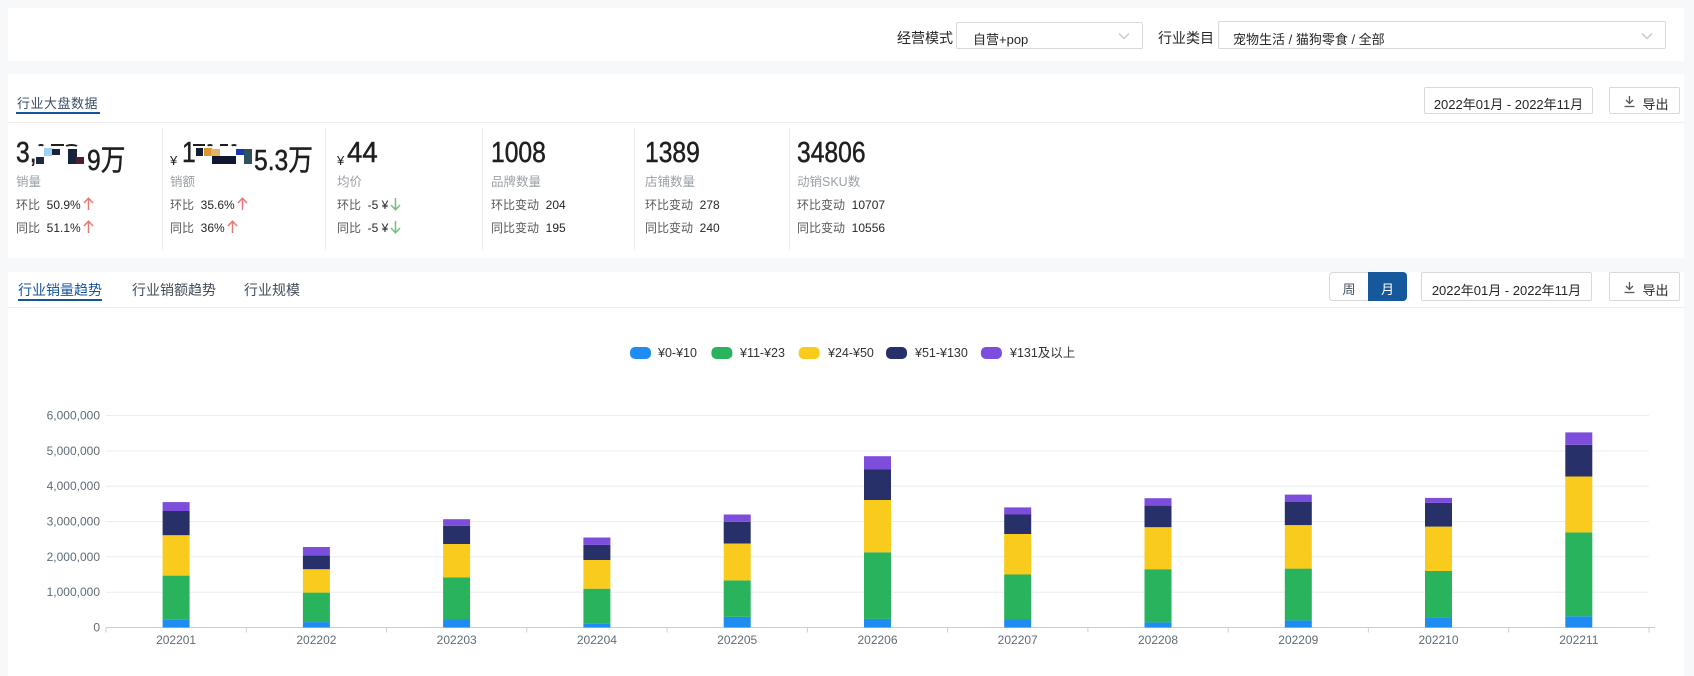  What do you see at coordinates (941, 353) in the screenshot?
I see `svg-text: ¥51-¥130` at bounding box center [941, 353].